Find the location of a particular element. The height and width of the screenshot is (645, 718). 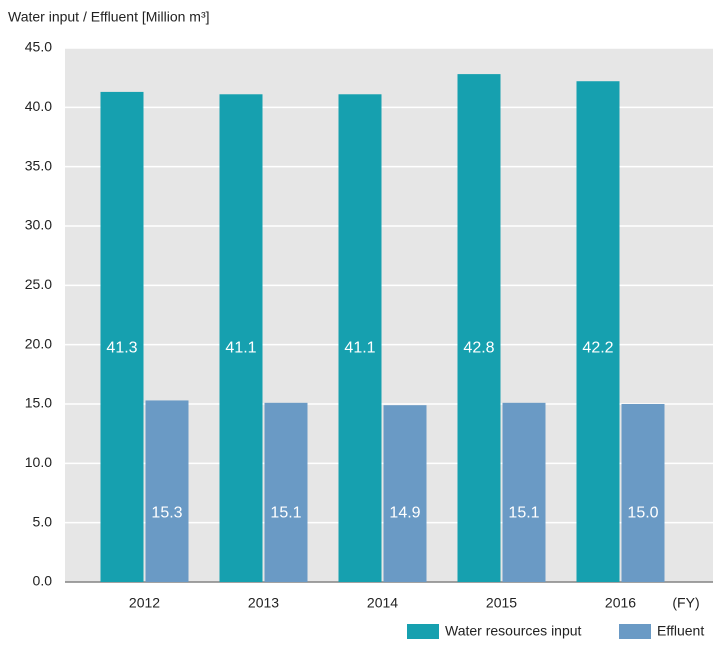

y-tick-label: 5.0 is located at coordinates (43, 521).